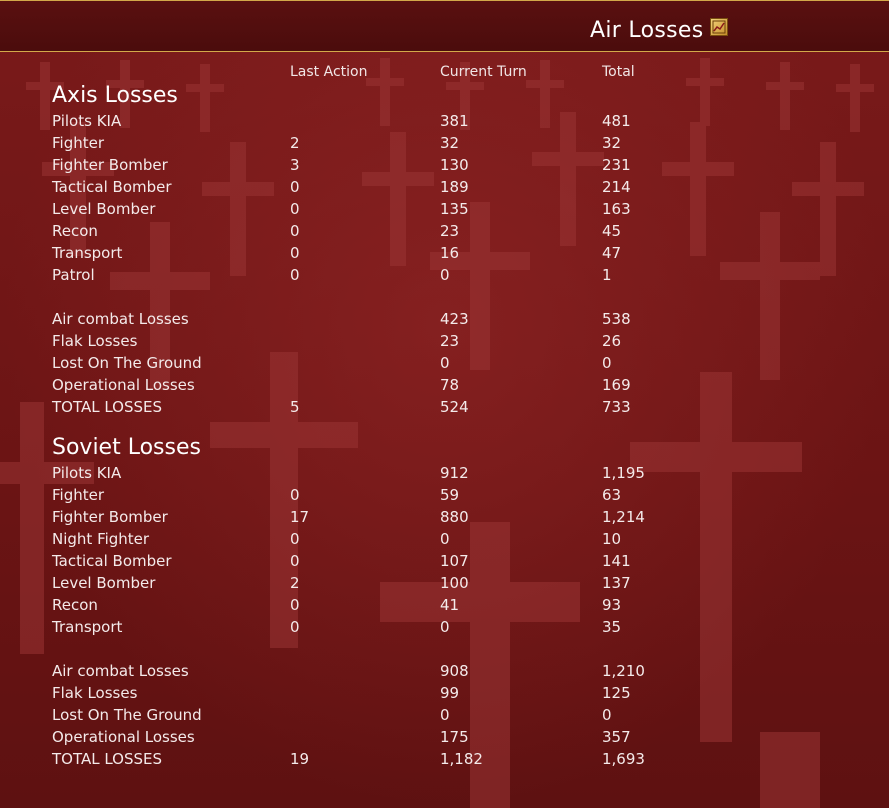  I want to click on table-row: Recon 0 23 45, so click(444, 233).